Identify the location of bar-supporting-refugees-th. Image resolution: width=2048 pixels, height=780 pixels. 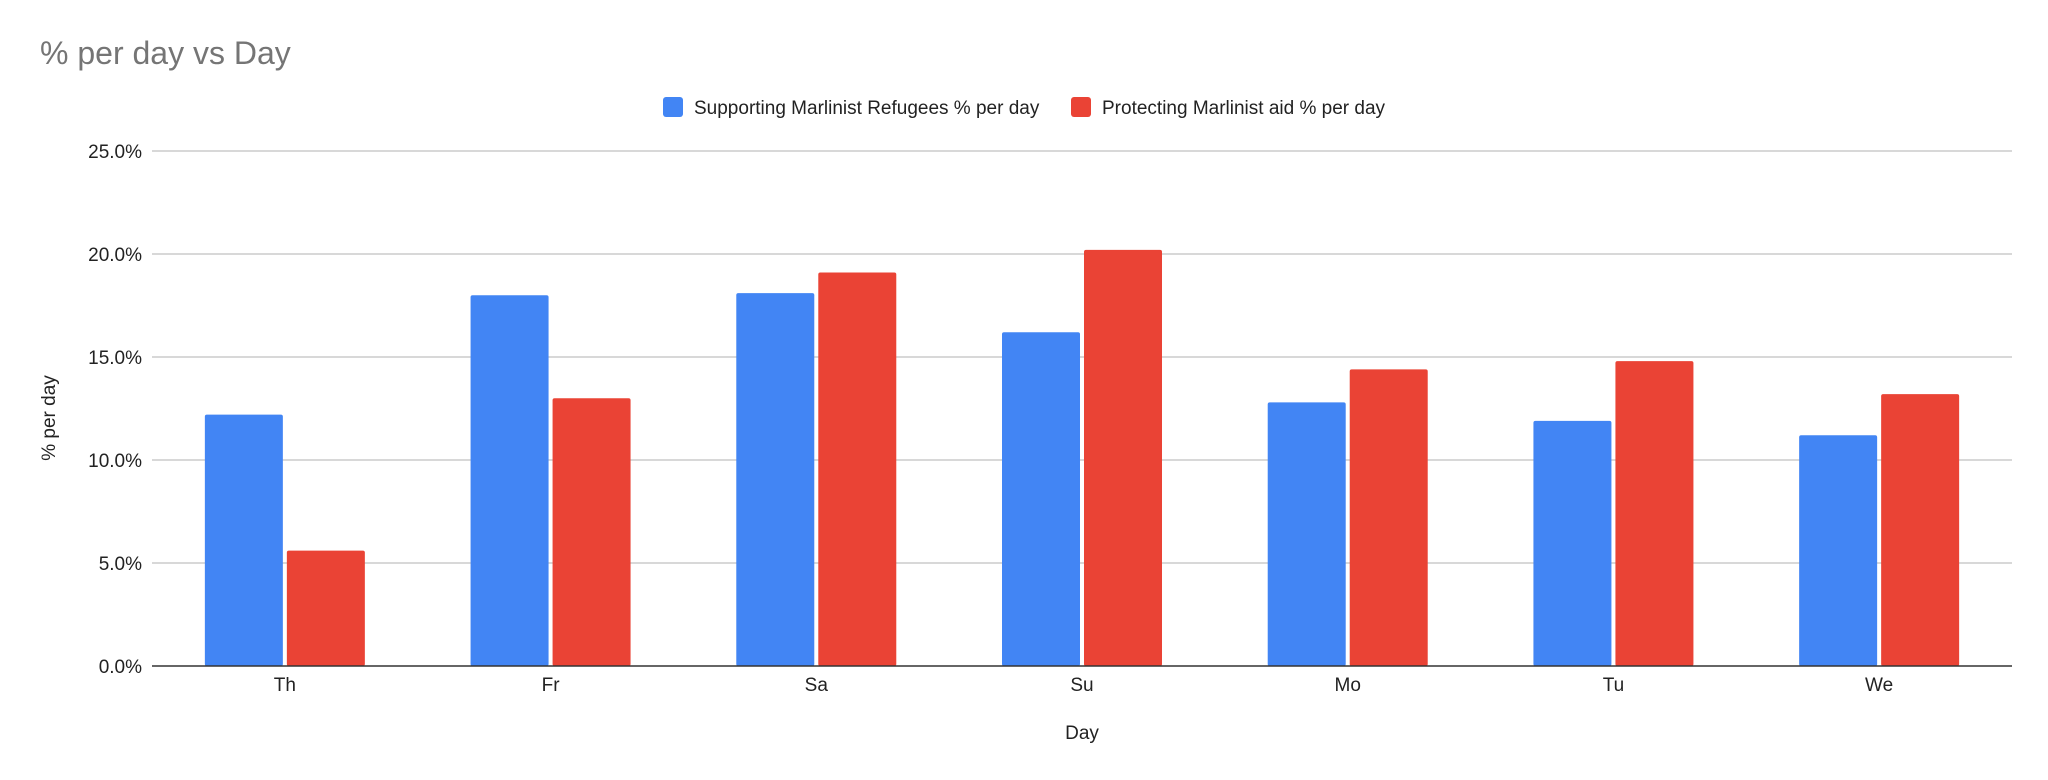
(243, 540).